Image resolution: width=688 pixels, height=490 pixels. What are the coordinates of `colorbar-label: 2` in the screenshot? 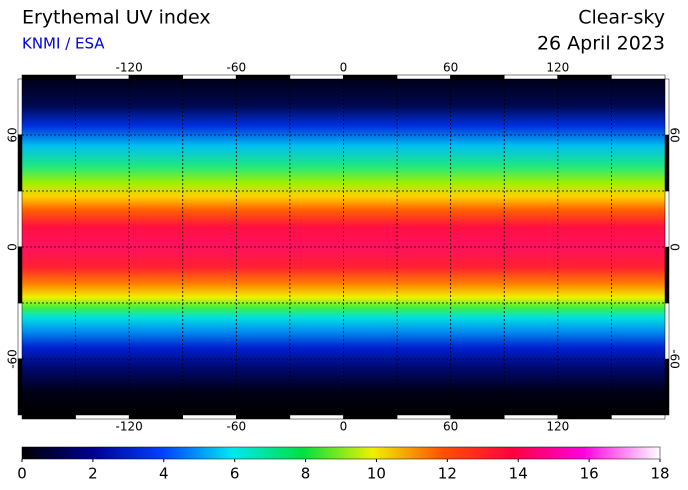 It's located at (93, 474).